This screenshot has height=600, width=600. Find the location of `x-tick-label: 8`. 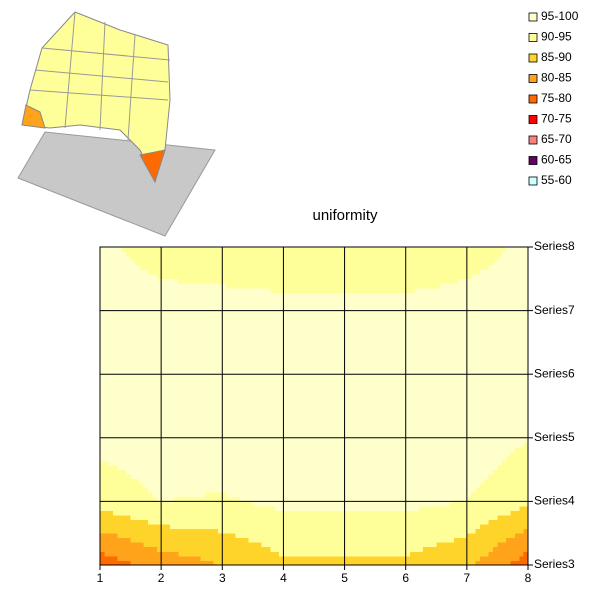

x-tick-label: 8 is located at coordinates (528, 578).